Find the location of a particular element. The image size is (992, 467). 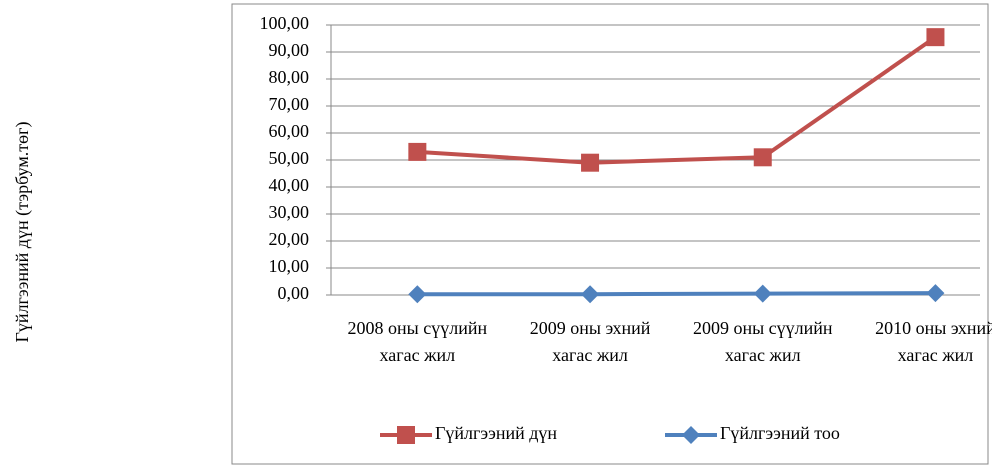

y-tick-label: 40,00 is located at coordinates (289, 185).